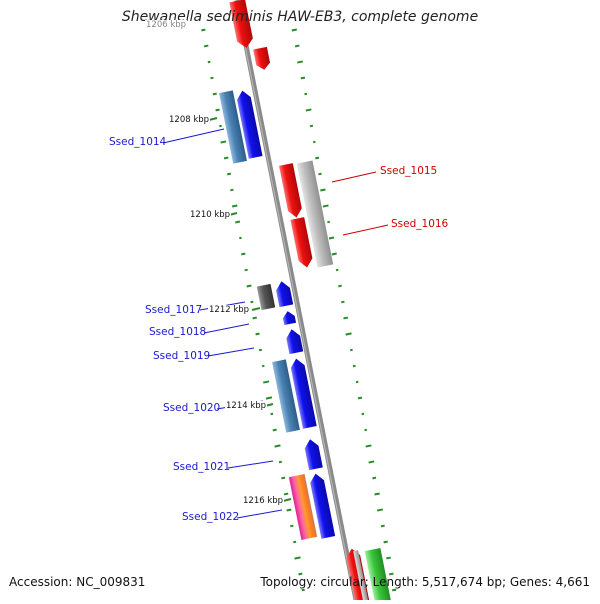 The height and width of the screenshot is (604, 600). Describe the element at coordinates (263, 501) in the screenshot. I see `kbp-label-1216: 1216 kbp` at that location.